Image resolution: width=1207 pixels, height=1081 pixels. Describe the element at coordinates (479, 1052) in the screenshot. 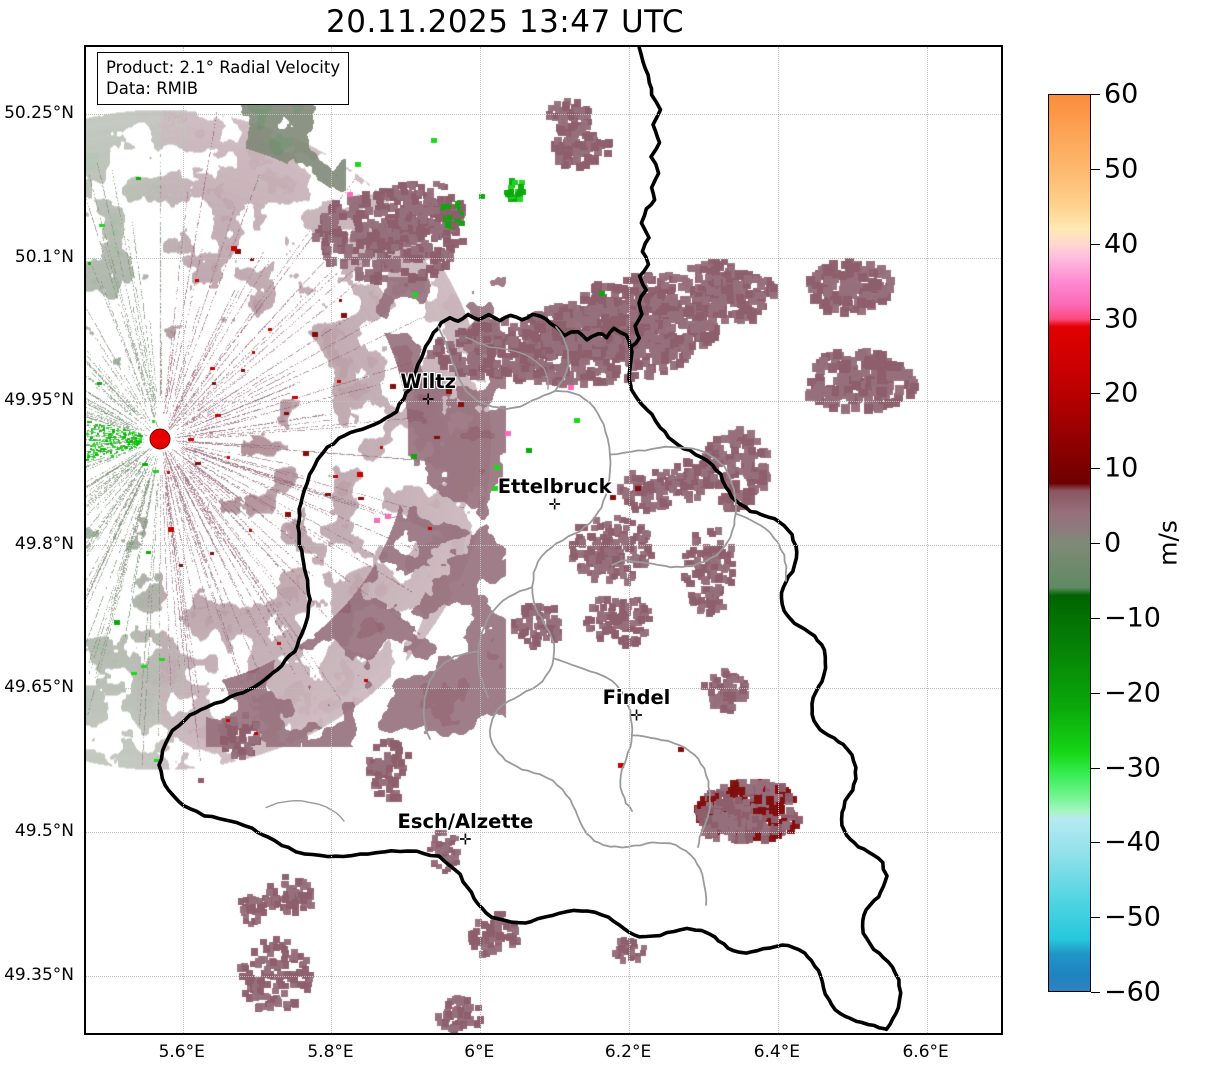

I see `x-axis-tick-2: 6°E` at that location.